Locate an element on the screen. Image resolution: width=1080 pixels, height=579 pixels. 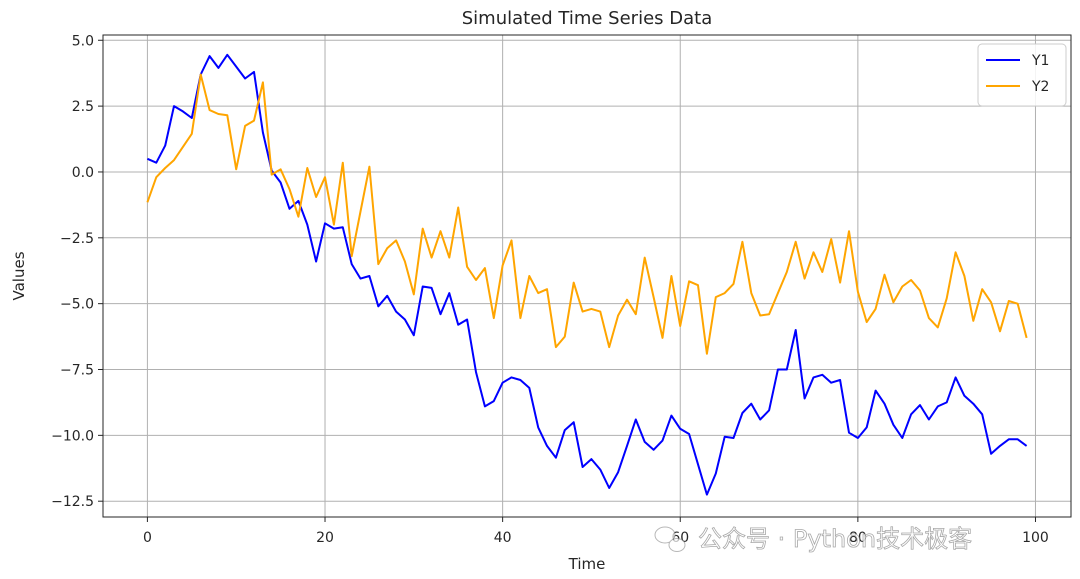
y-tick-label: −7.5 is located at coordinates (77, 371).